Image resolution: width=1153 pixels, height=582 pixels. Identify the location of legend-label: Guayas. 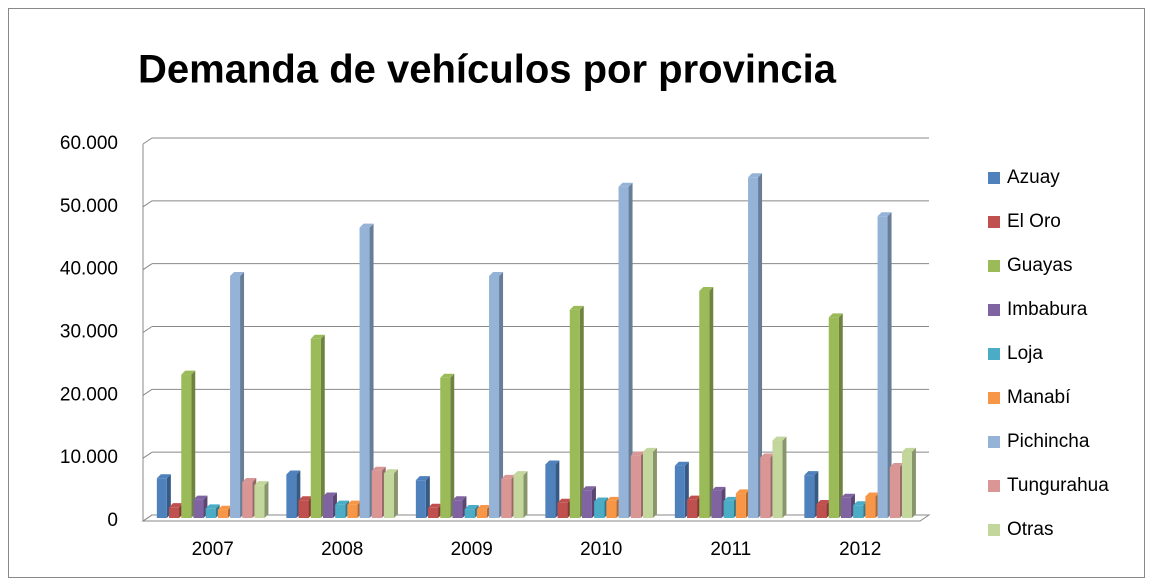
(1039, 265).